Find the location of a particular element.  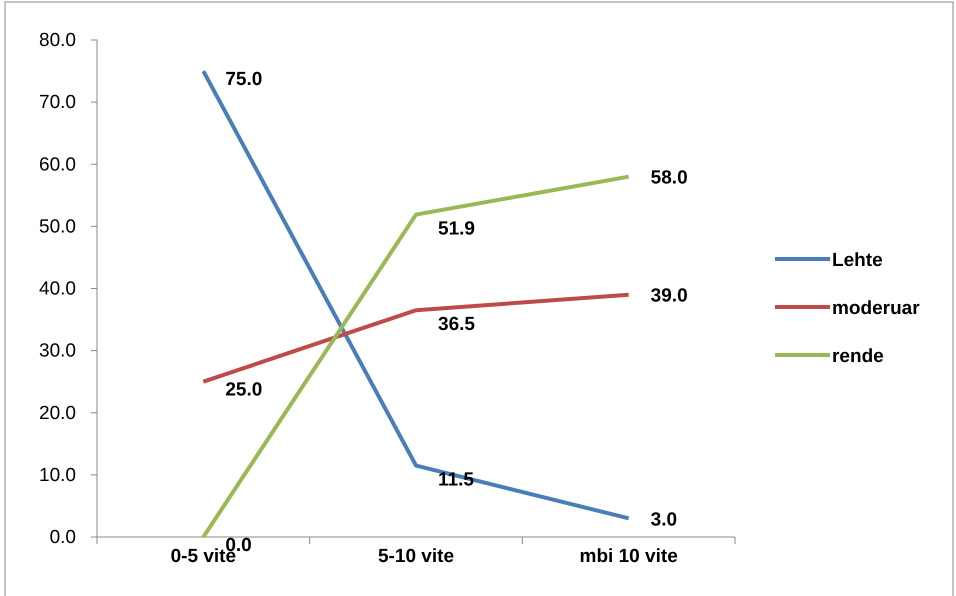

y-tick-label: 30.0 is located at coordinates (57, 351).